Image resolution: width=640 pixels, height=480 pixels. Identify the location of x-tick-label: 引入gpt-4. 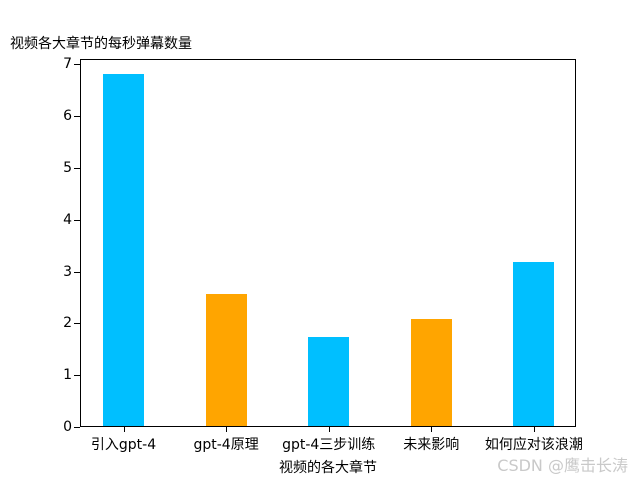
(123, 445).